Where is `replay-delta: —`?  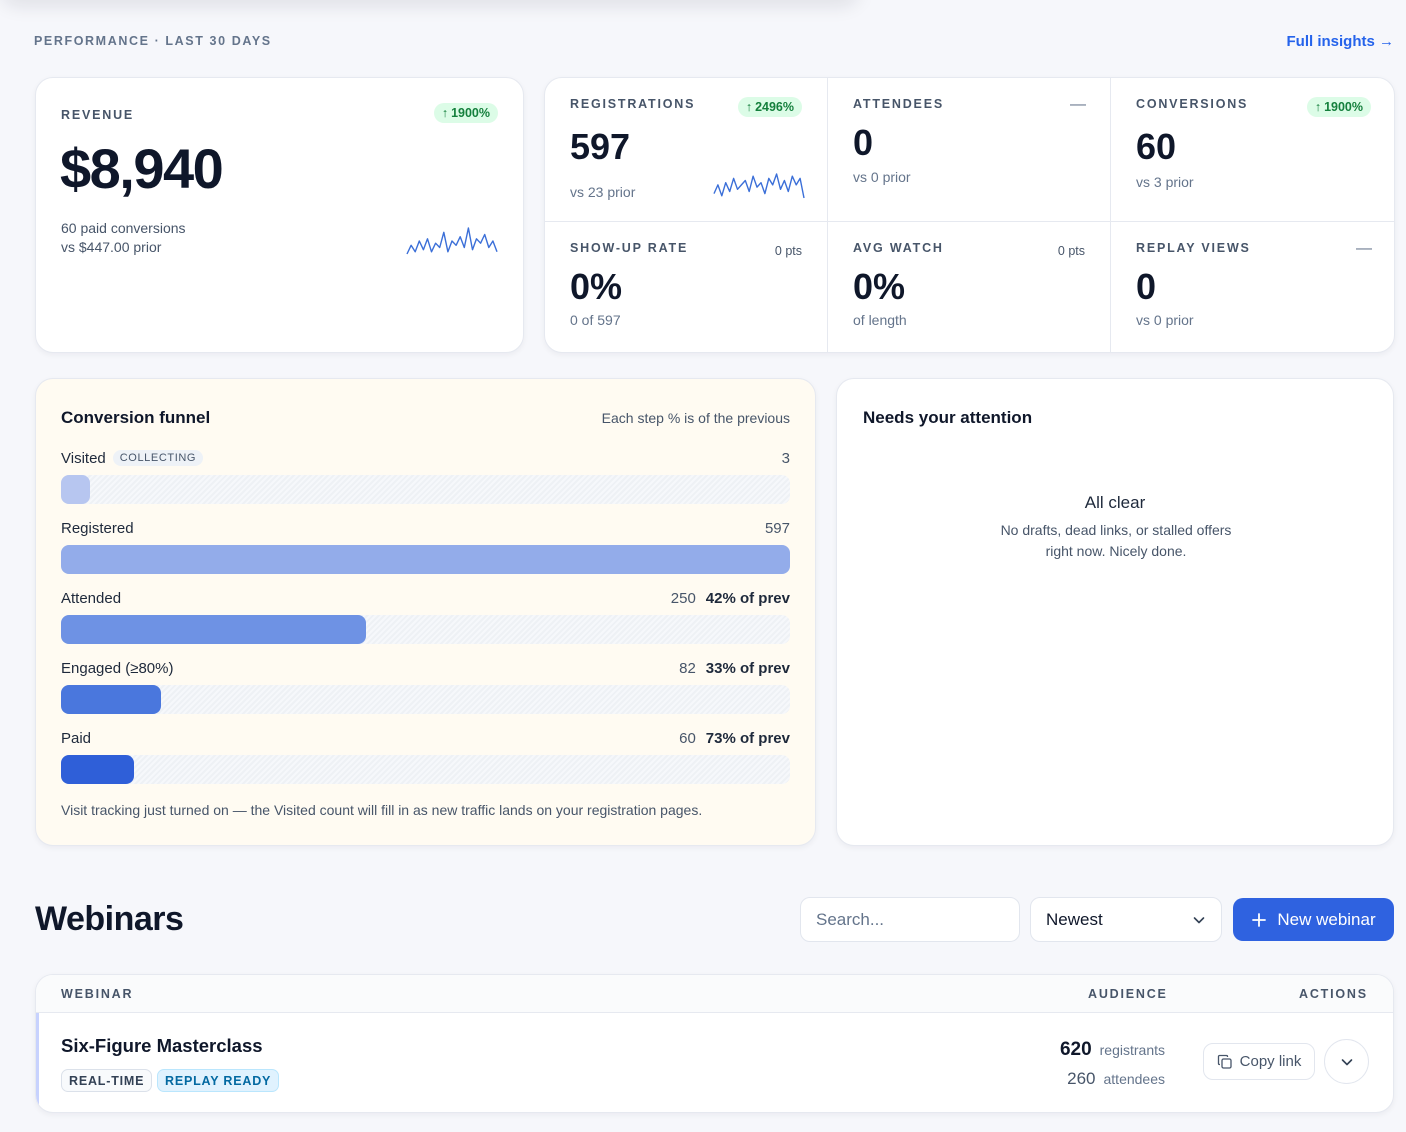 replay-delta: — is located at coordinates (1364, 248).